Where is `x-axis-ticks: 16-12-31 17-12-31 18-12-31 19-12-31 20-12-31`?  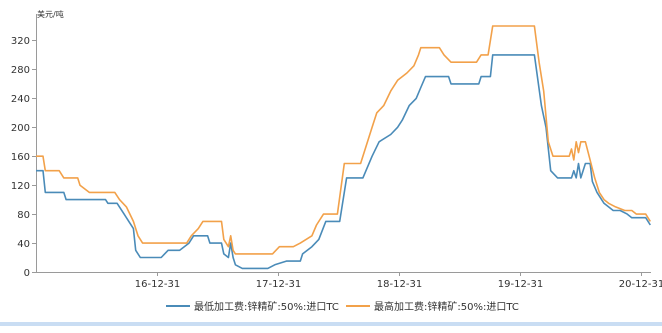
x-axis-ticks: 16-12-31 17-12-31 18-12-31 19-12-31 20-12-31 is located at coordinates (398, 281).